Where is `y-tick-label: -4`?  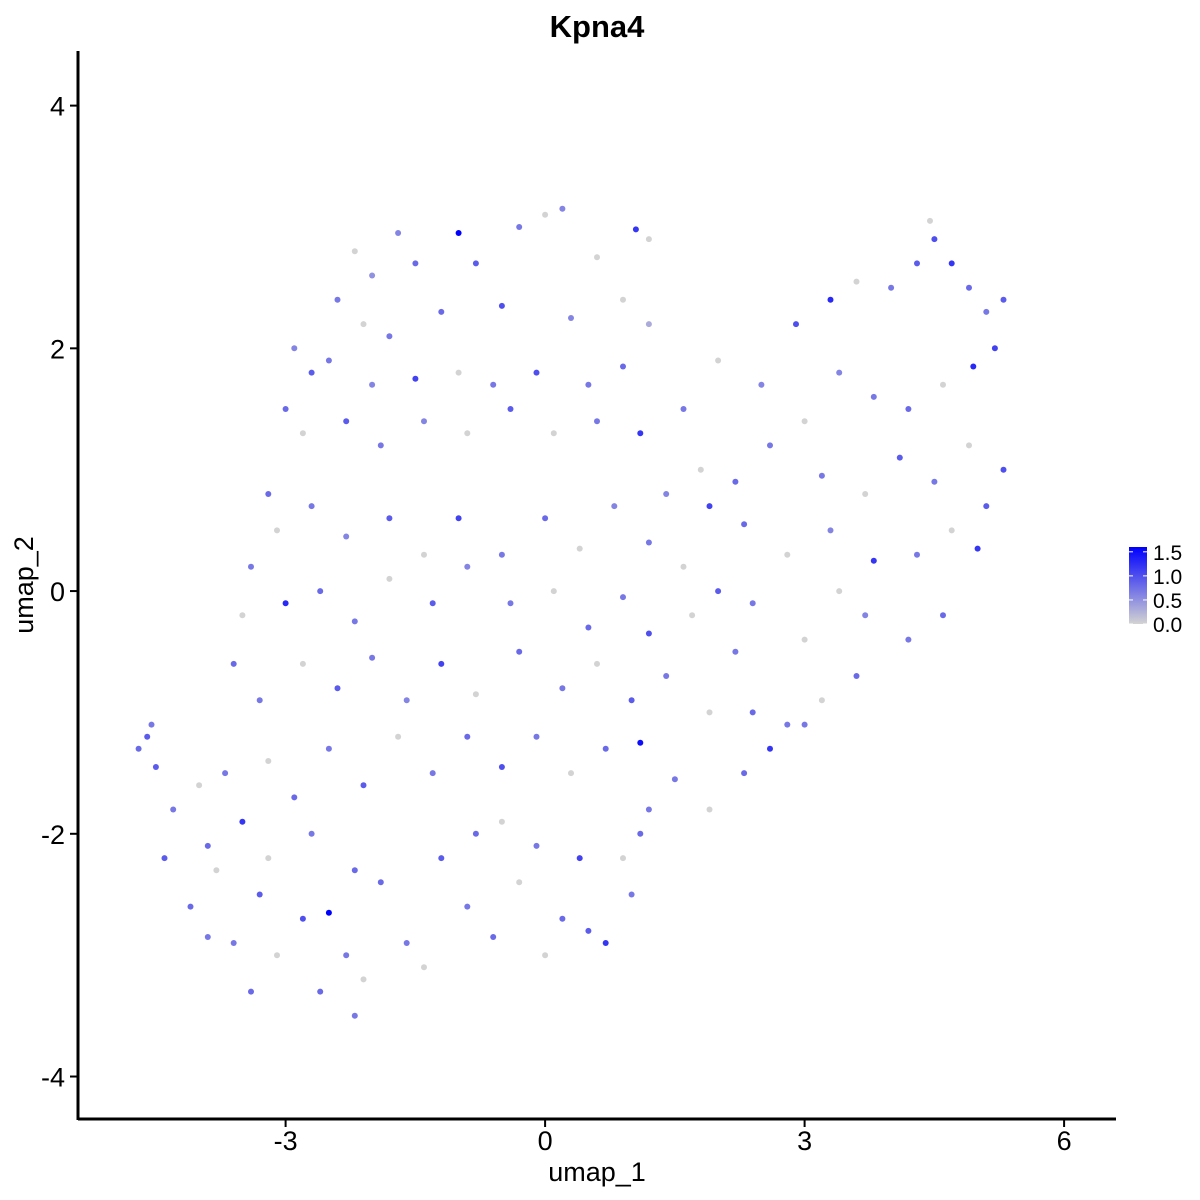
y-tick-label: -4 is located at coordinates (53, 1078).